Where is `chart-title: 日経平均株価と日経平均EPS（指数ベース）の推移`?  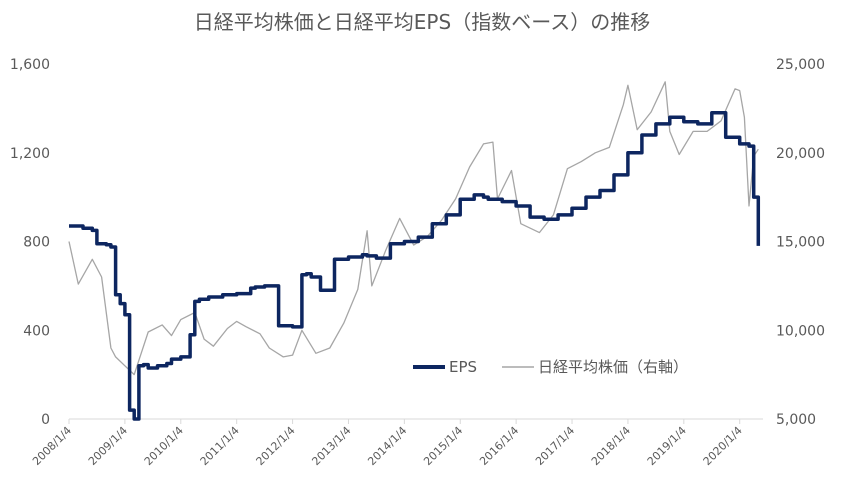 chart-title: 日経平均株価と日経平均EPS（指数ベース）の推移 is located at coordinates (422, 22).